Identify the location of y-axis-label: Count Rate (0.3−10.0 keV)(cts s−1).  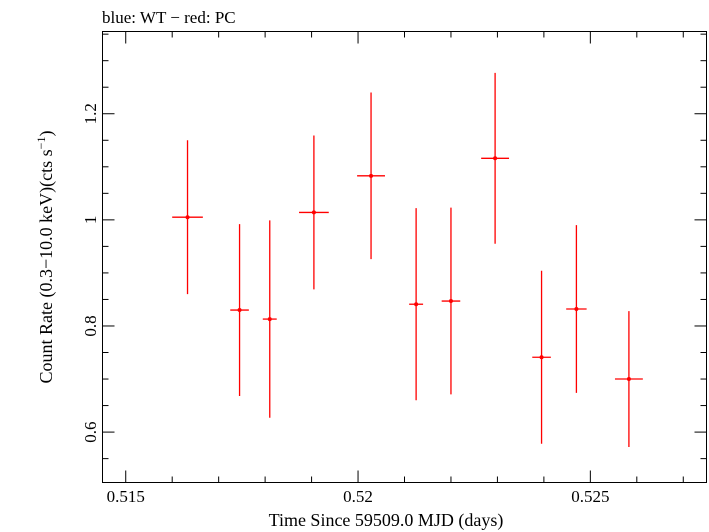
(45, 257).